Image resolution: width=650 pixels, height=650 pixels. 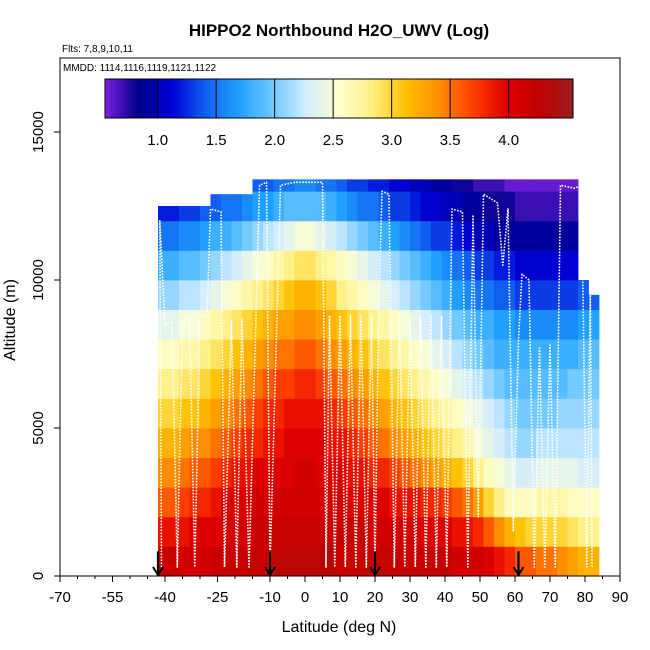 What do you see at coordinates (410, 597) in the screenshot?
I see `x-tick-label: 30` at bounding box center [410, 597].